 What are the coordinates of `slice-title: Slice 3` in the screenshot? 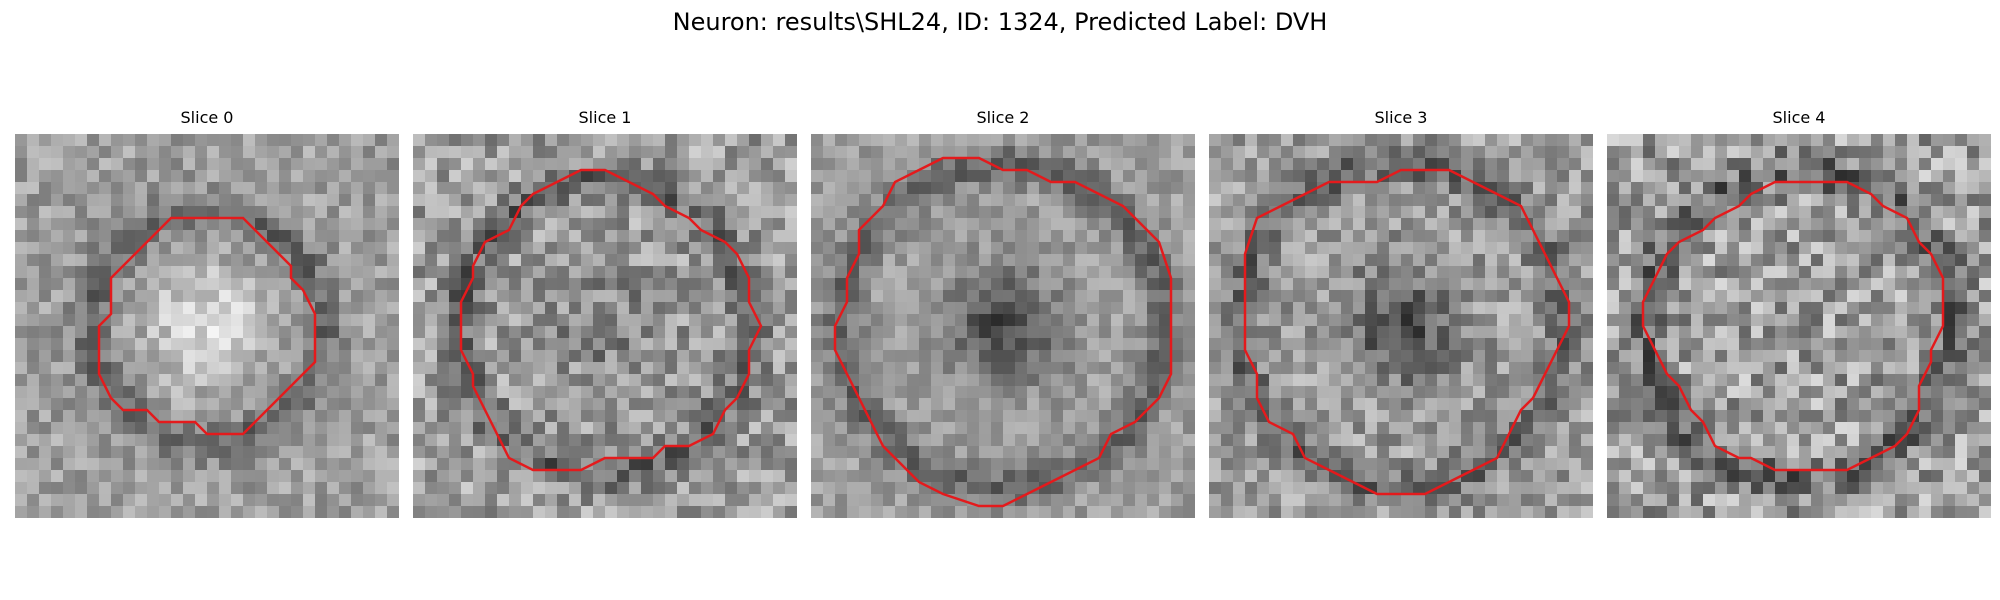 It's located at (1401, 117).